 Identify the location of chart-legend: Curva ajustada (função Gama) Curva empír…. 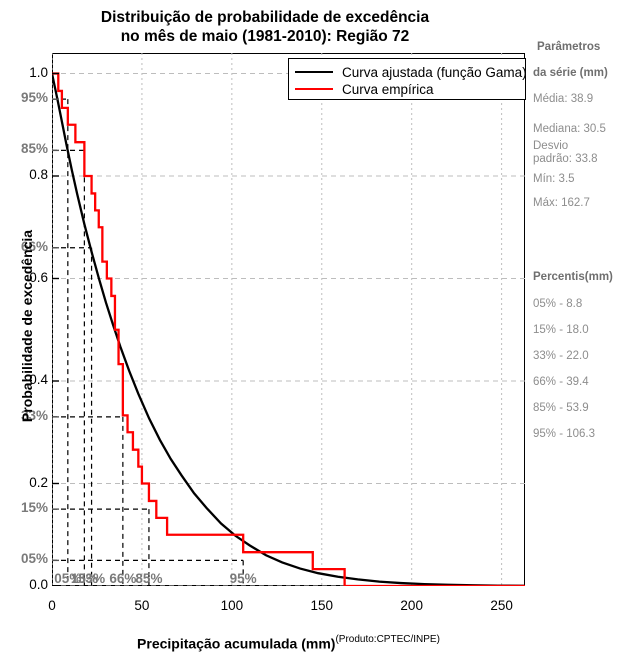
(407, 79).